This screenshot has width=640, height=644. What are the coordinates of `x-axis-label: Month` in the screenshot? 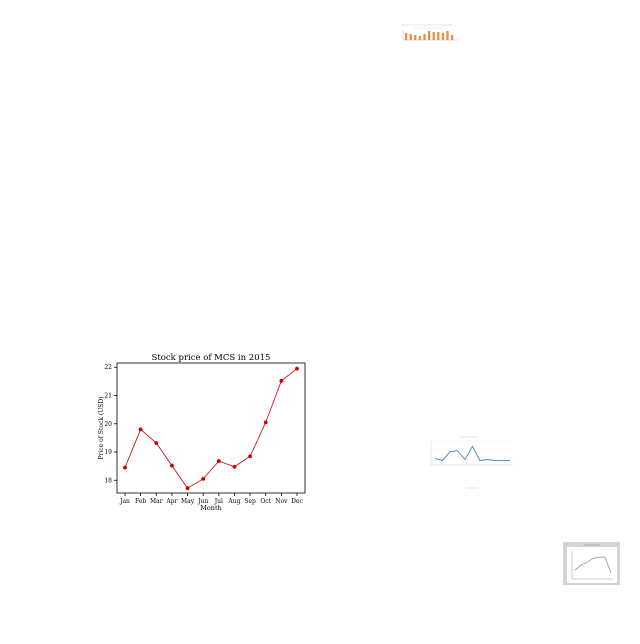 It's located at (211, 508).